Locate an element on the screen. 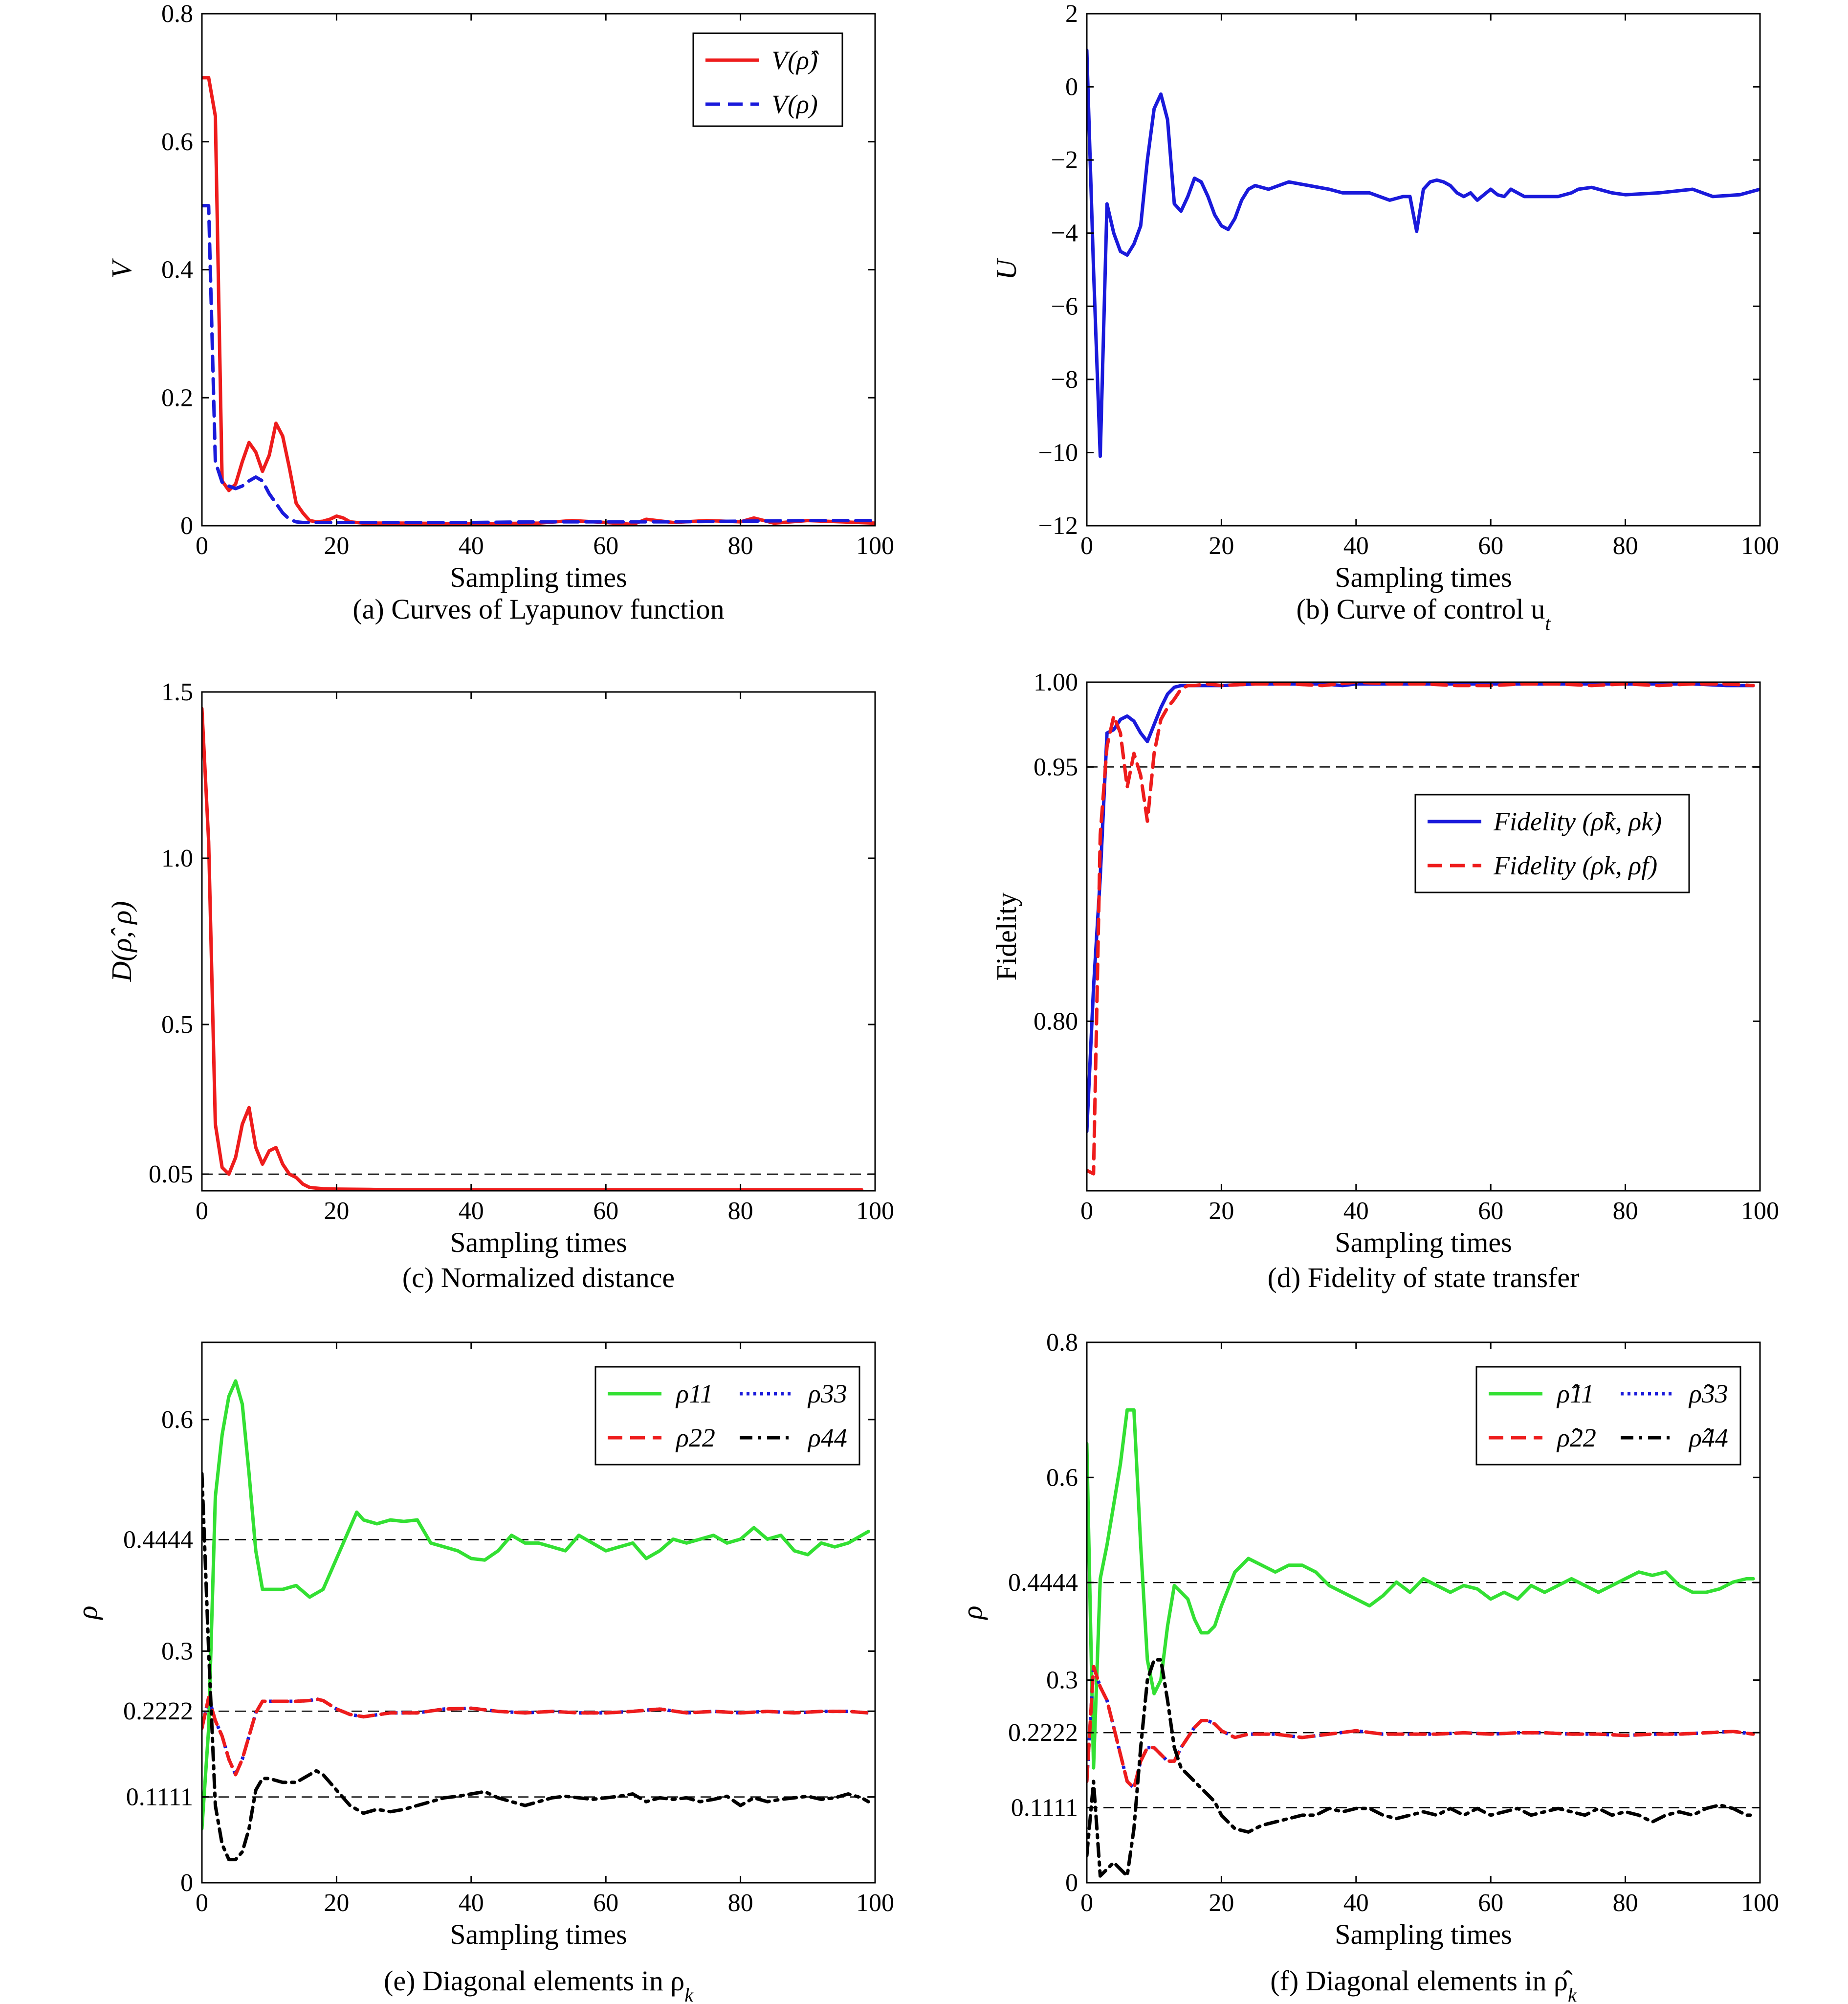  legend-frame-d is located at coordinates (1552, 843).